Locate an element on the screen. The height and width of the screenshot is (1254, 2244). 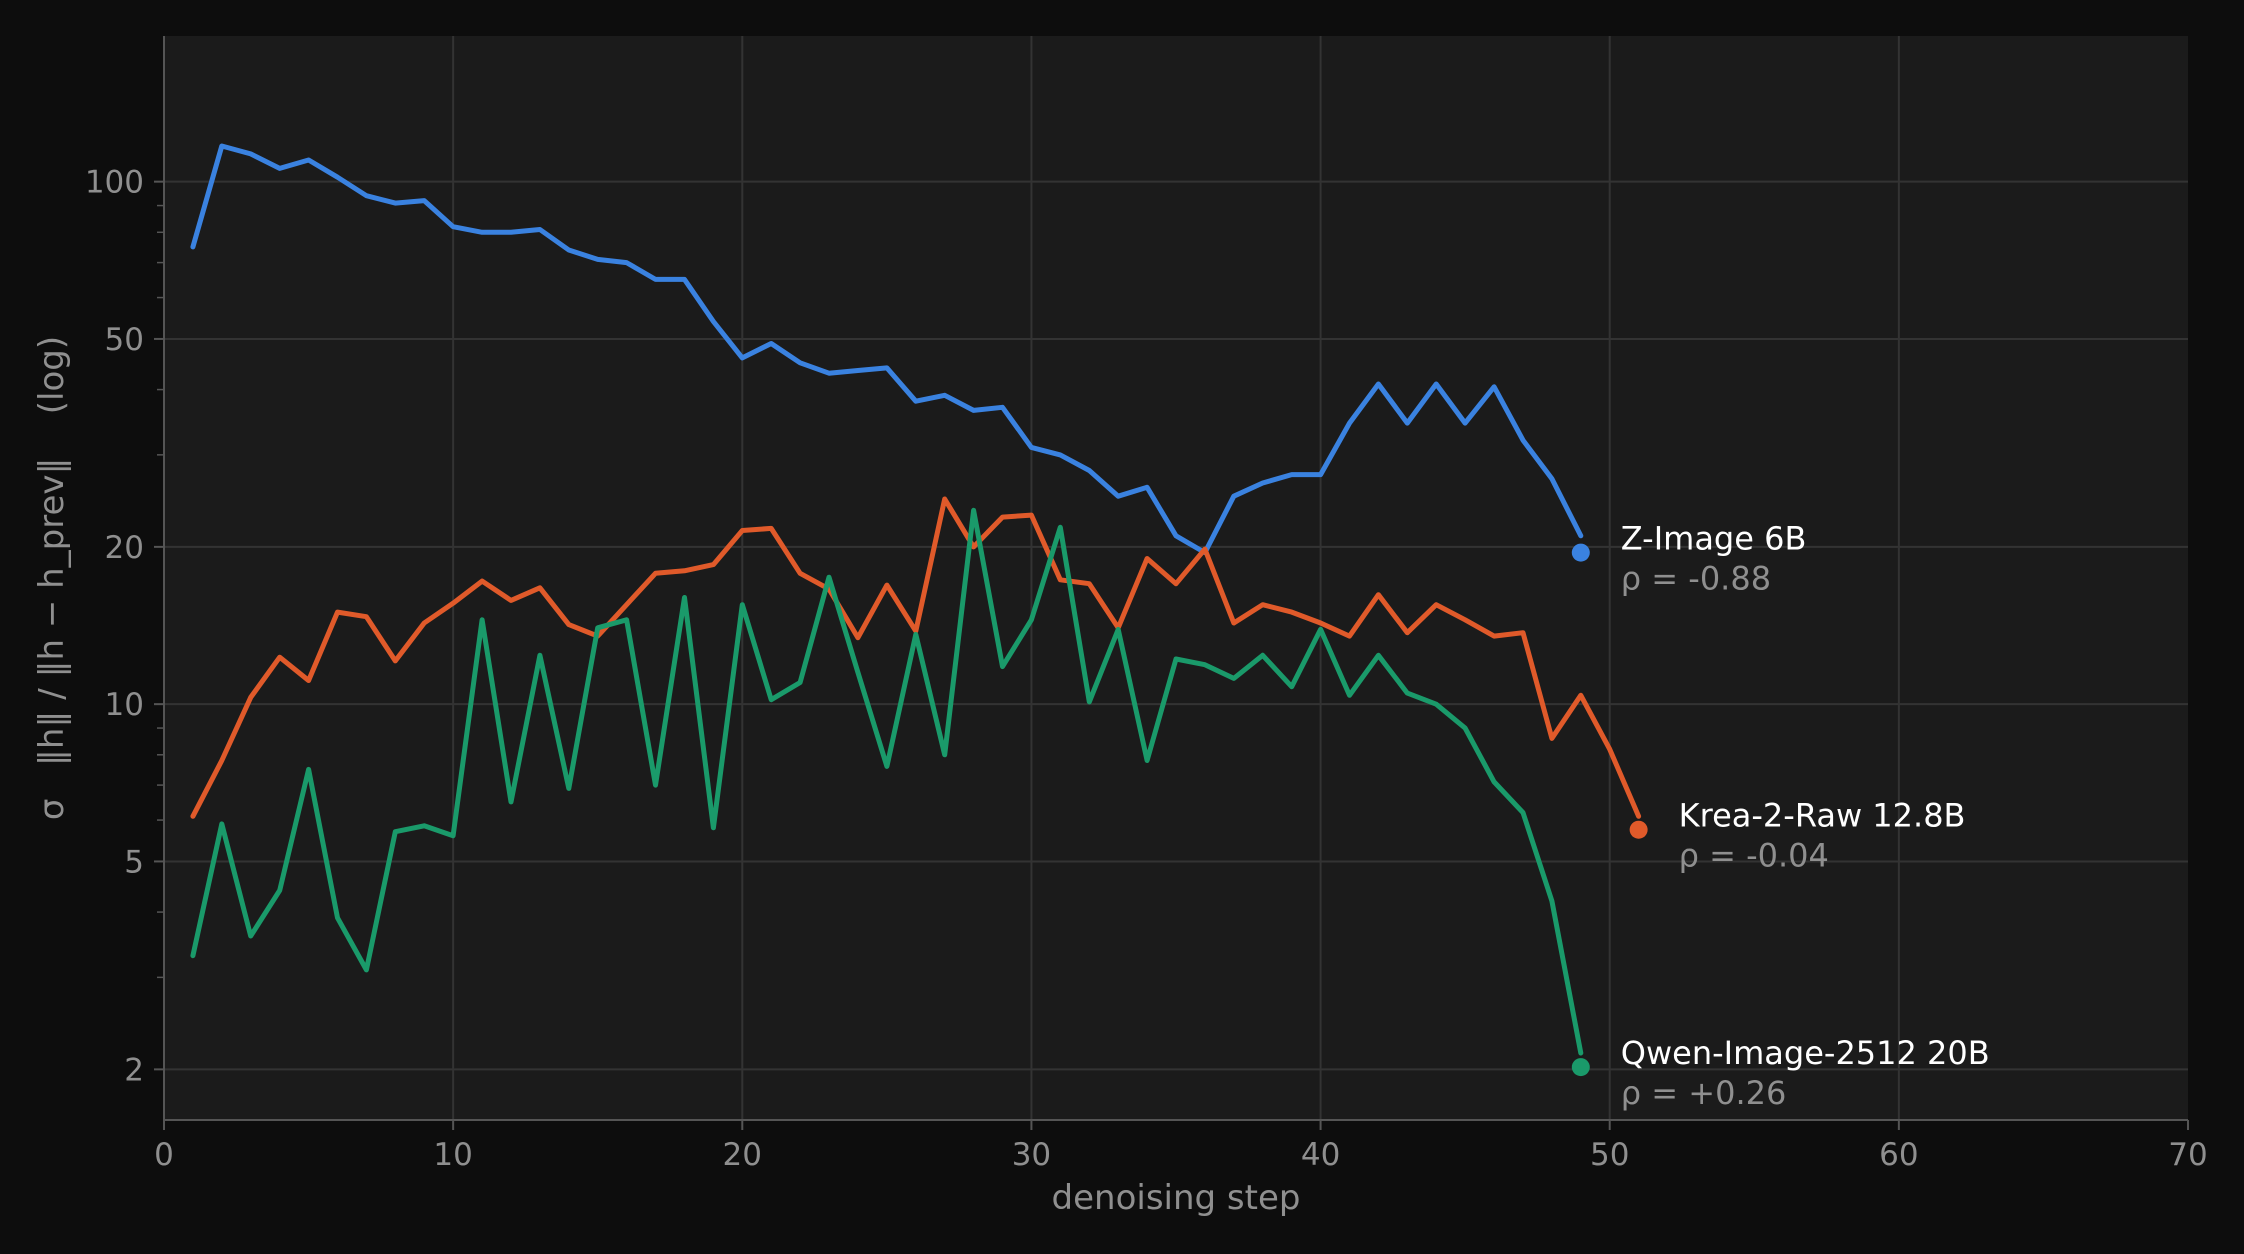
series-rho-label-0: ρ = -0.88 is located at coordinates (1696, 579).